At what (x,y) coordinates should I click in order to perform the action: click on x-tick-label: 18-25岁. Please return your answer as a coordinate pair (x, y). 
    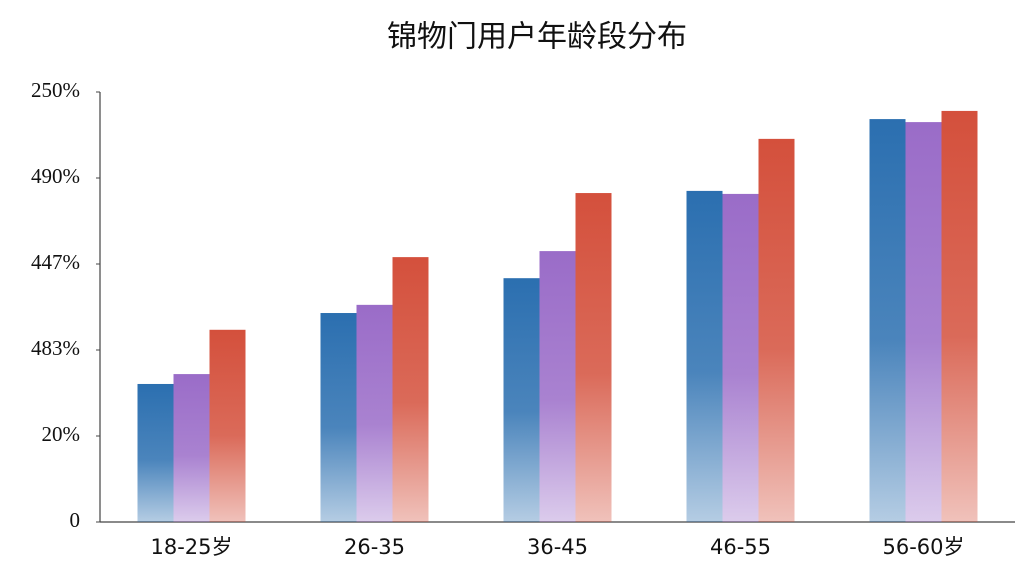
    Looking at the image, I should click on (191, 547).